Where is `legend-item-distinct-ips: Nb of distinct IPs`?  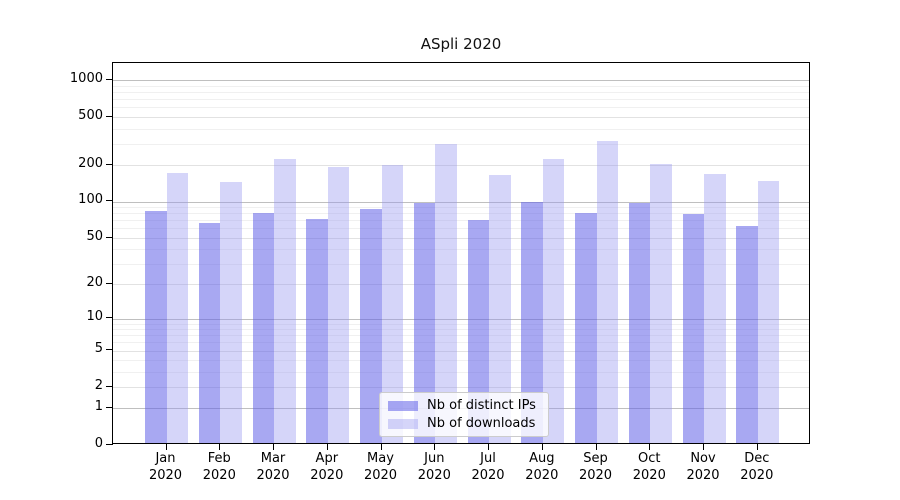 legend-item-distinct-ips: Nb of distinct IPs is located at coordinates (464, 405).